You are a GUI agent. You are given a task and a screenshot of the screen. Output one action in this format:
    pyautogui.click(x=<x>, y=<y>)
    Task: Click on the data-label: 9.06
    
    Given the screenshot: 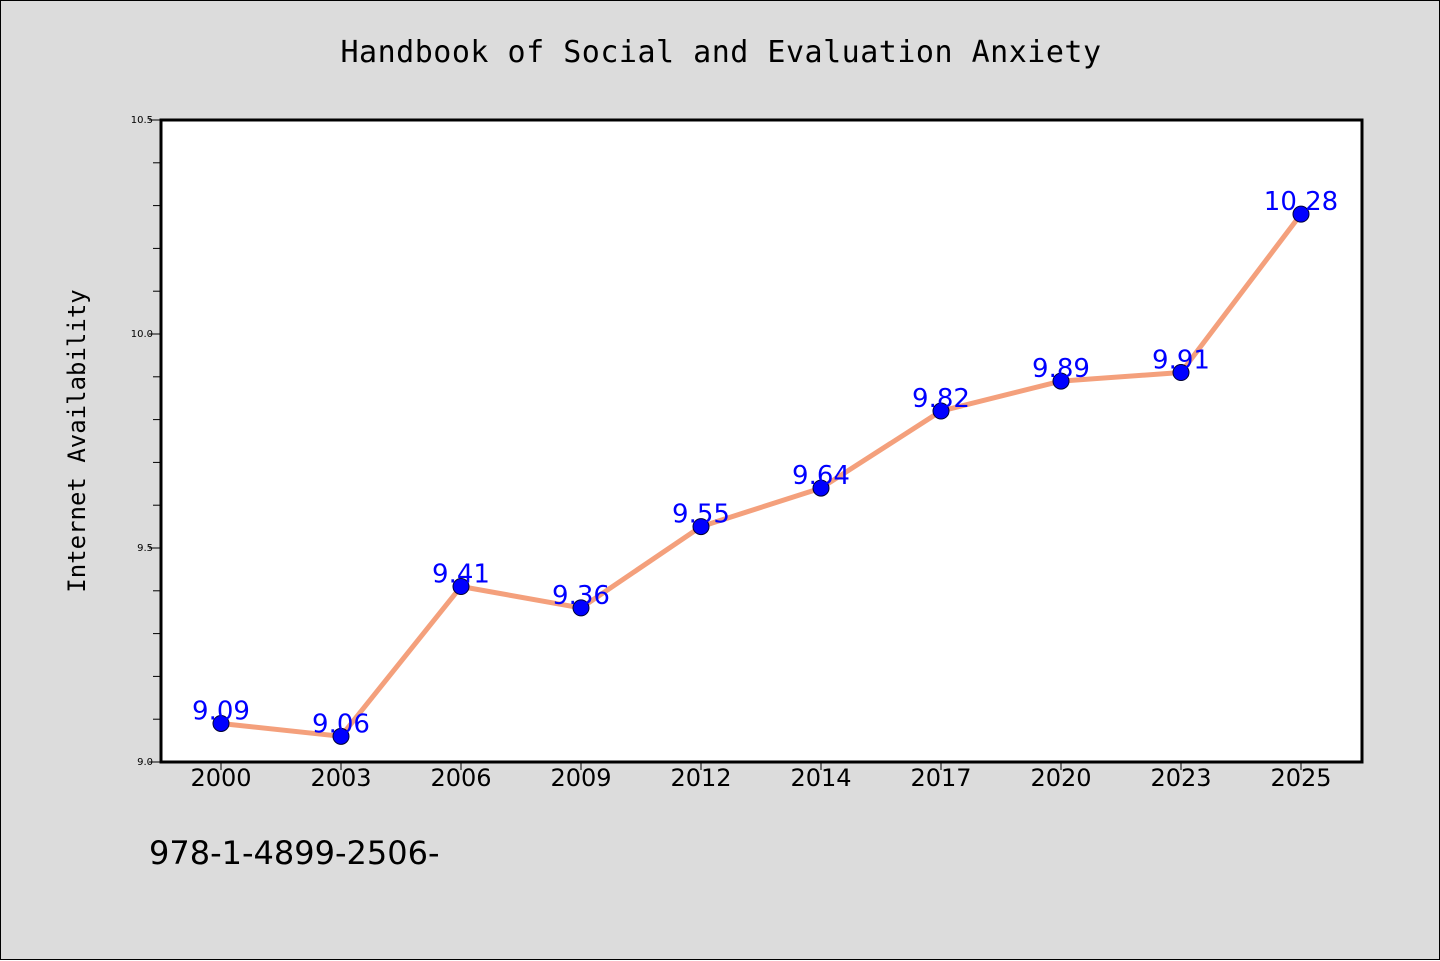 What is the action you would take?
    pyautogui.click(x=341, y=724)
    